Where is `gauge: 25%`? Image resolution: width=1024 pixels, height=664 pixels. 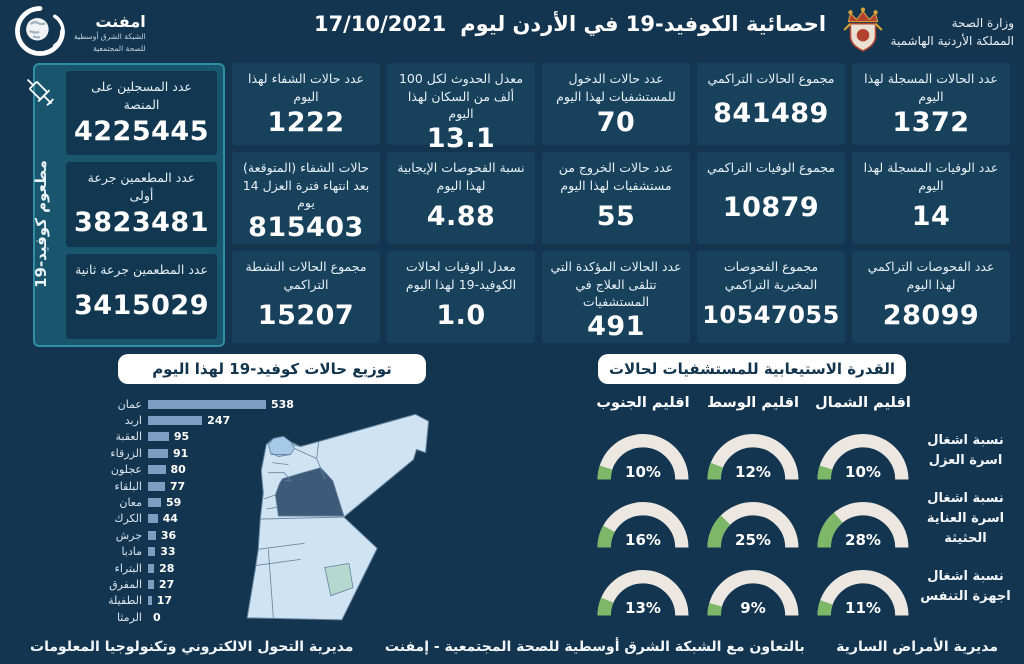 gauge: 25% is located at coordinates (753, 519).